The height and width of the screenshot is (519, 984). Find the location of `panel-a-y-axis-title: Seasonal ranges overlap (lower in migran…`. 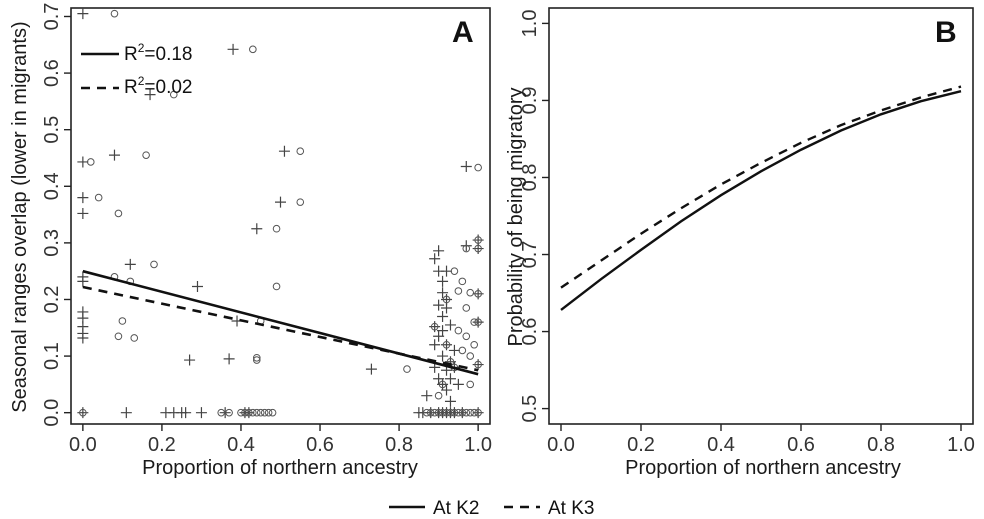

panel-a-y-axis-title: Seasonal ranges overlap (lower in migran… is located at coordinates (20, 216).